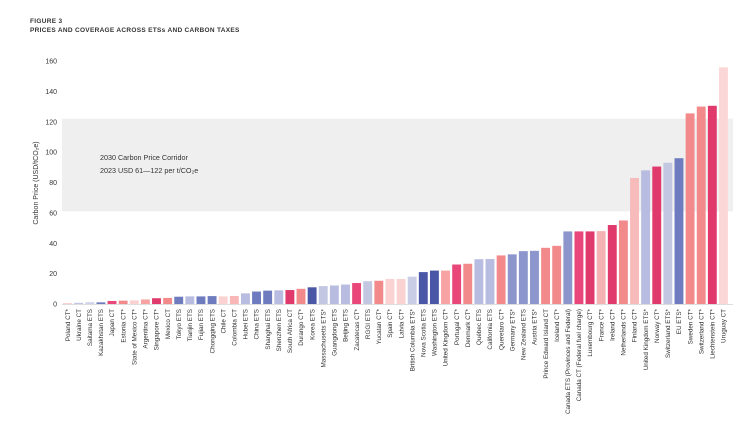 This screenshot has width=740, height=440. I want to click on category-label: Fujian ETS, so click(201, 324).